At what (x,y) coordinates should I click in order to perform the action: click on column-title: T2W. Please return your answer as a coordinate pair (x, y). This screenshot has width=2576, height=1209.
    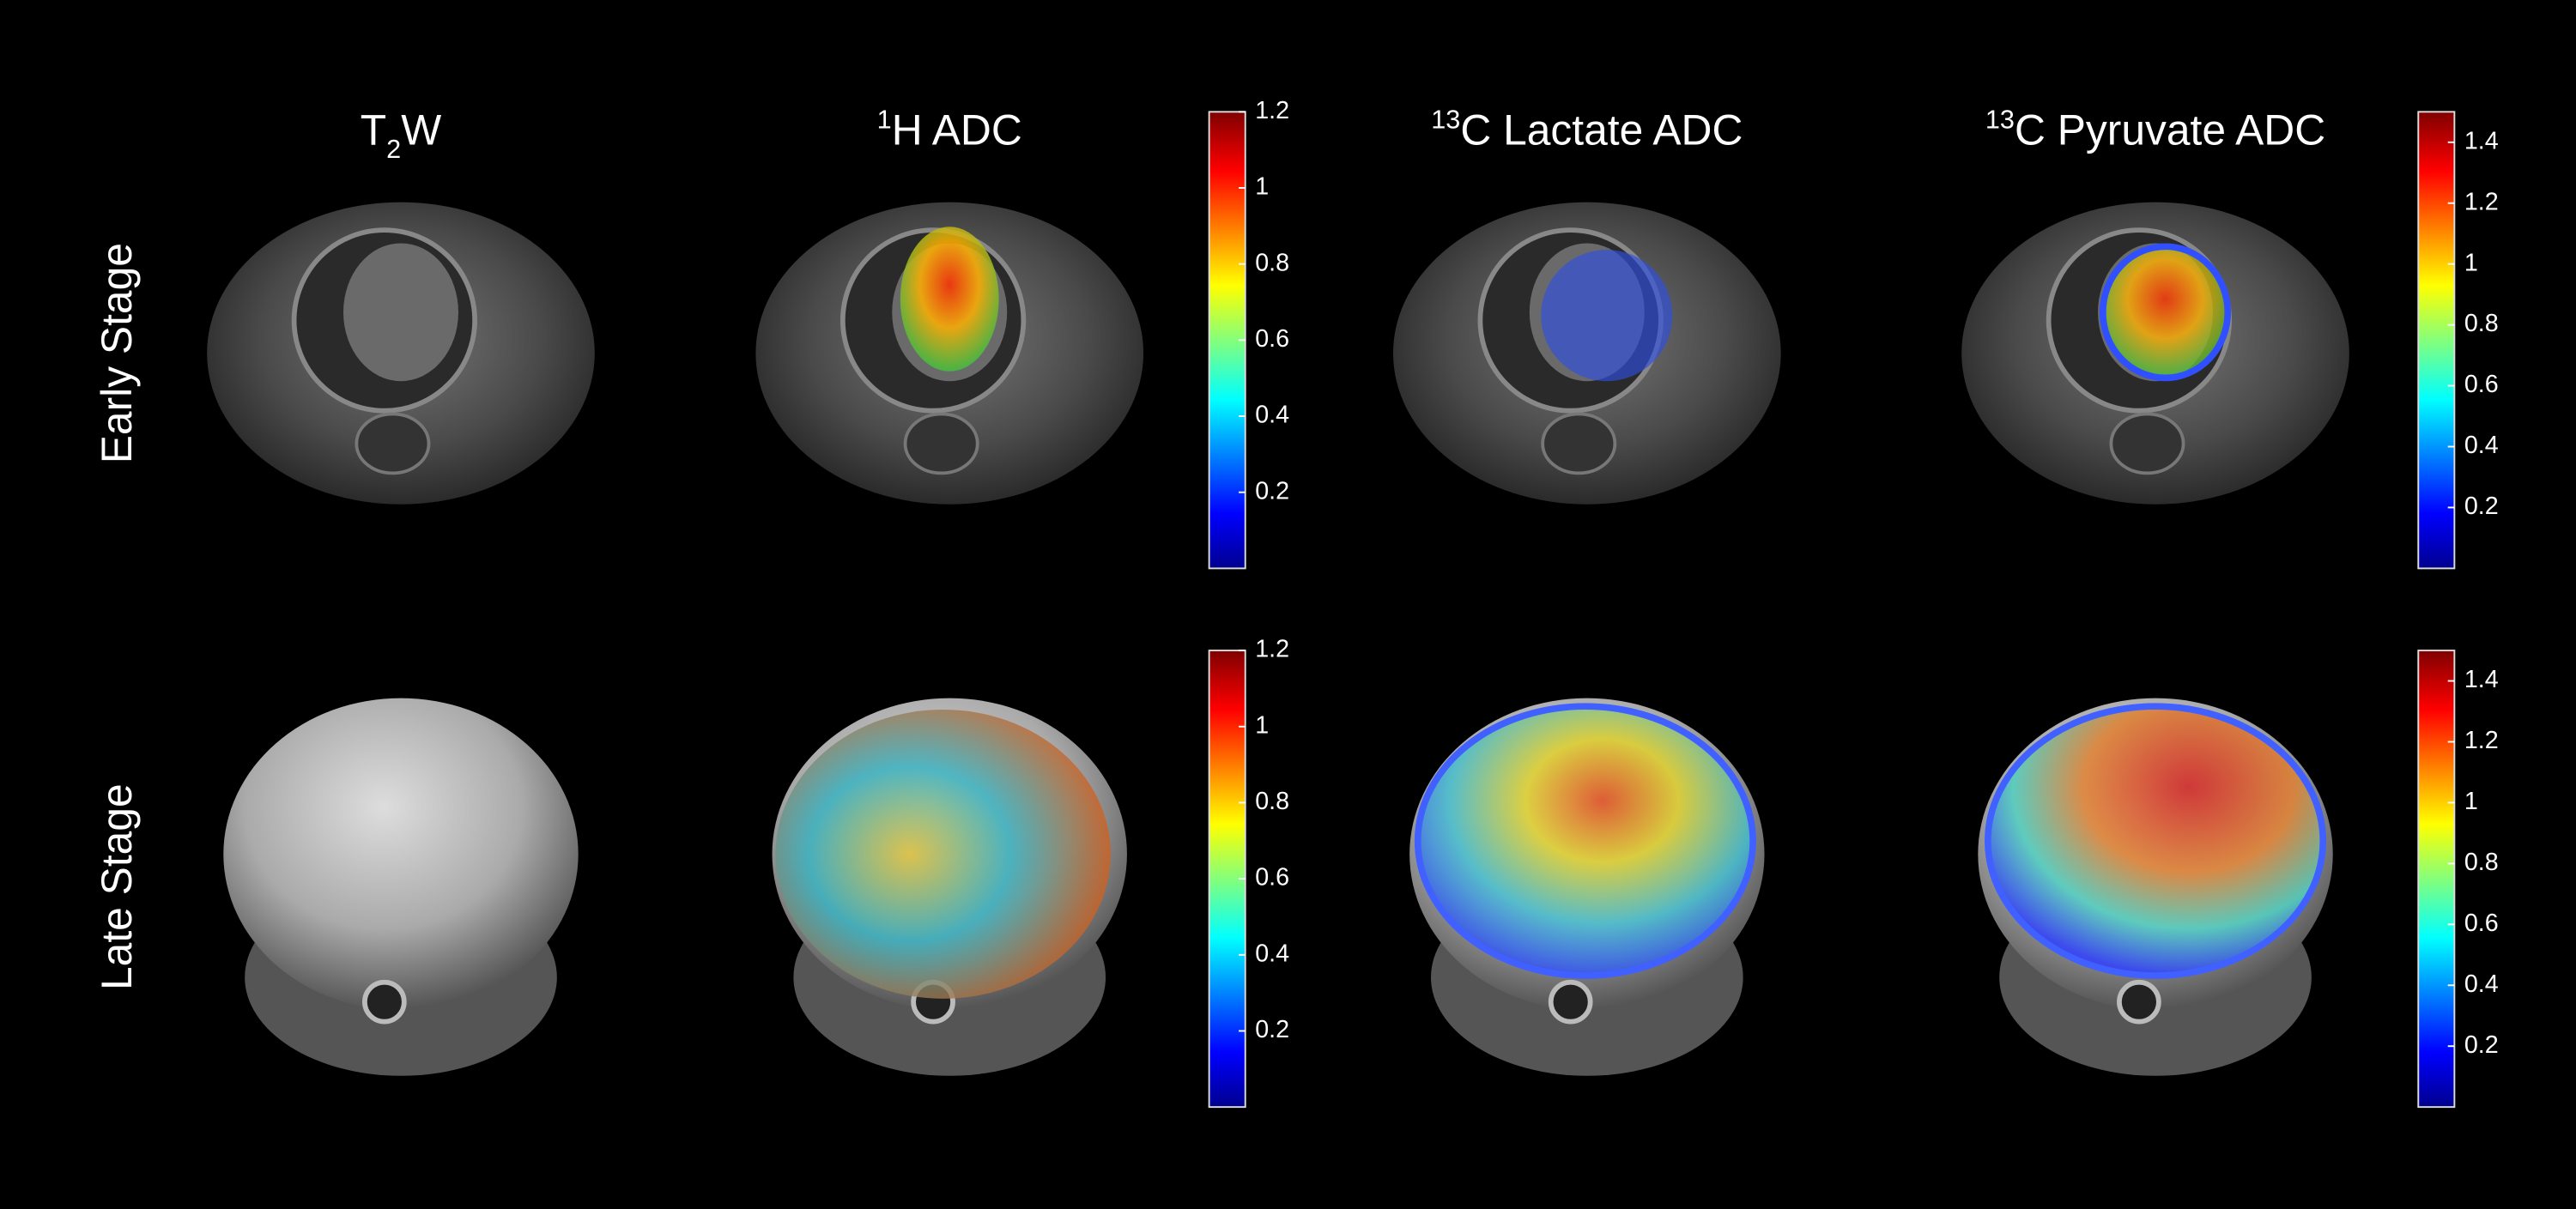
    Looking at the image, I should click on (401, 135).